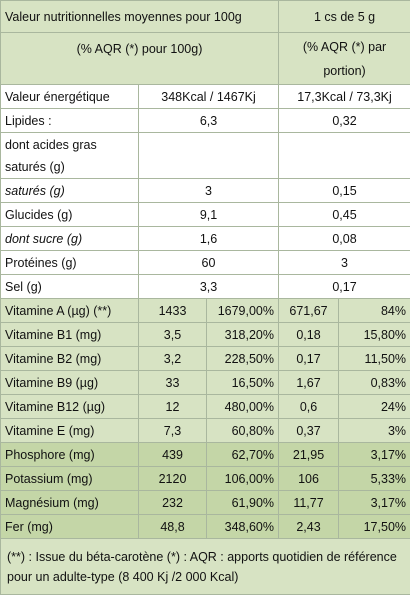  I want to click on aqr-portion: 24%, so click(374, 407).